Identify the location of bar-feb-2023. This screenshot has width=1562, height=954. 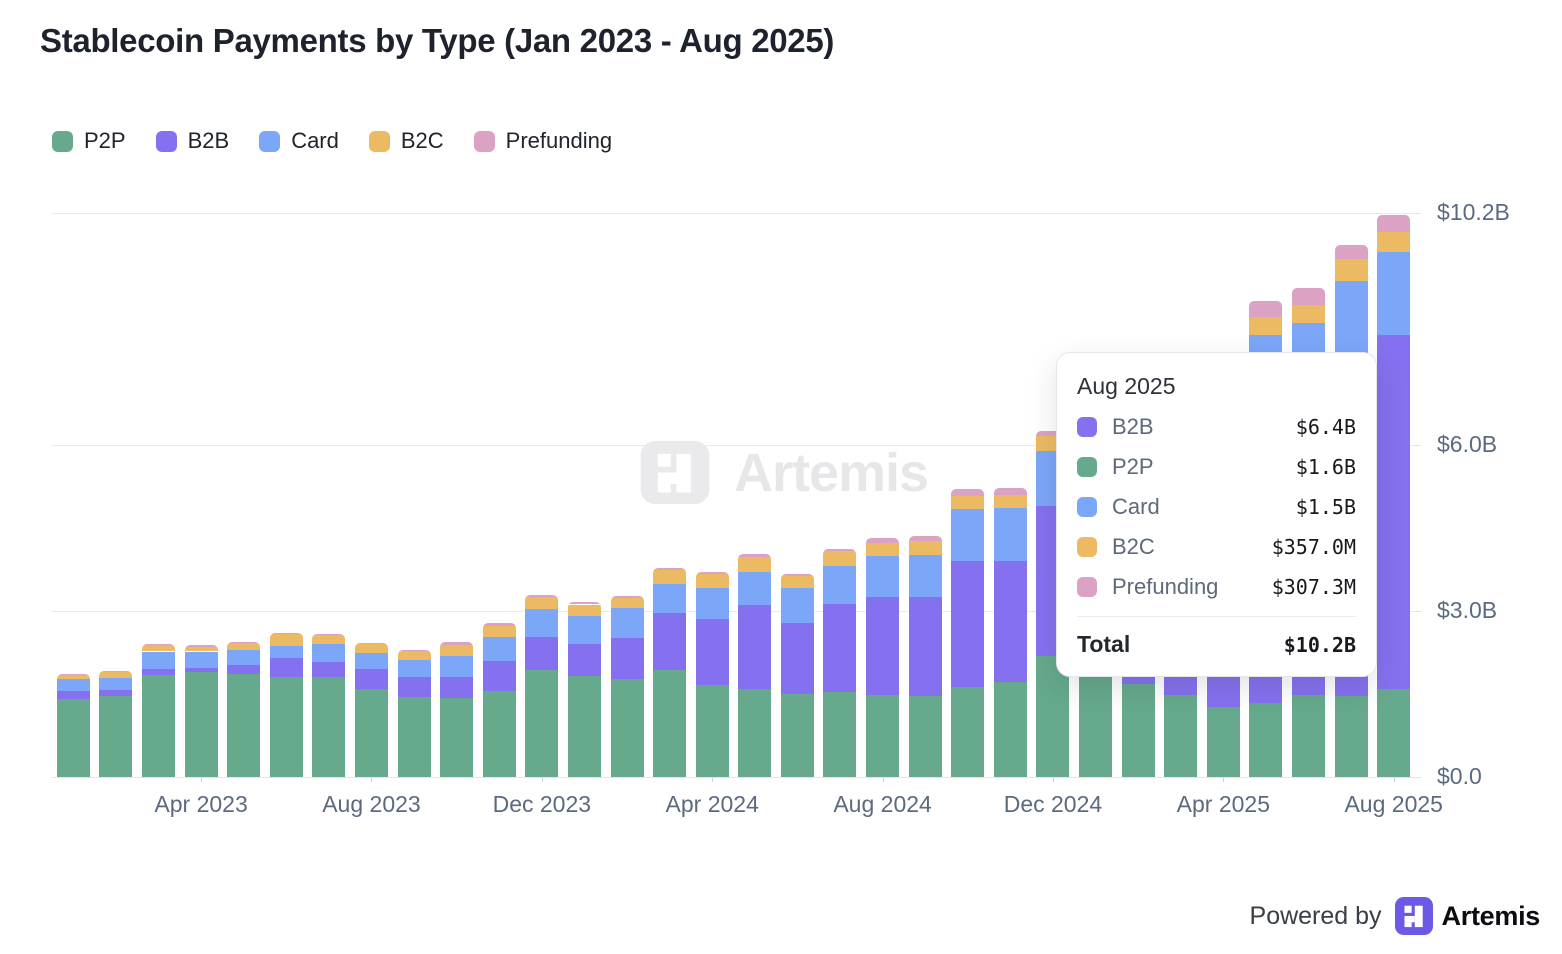
(116, 723).